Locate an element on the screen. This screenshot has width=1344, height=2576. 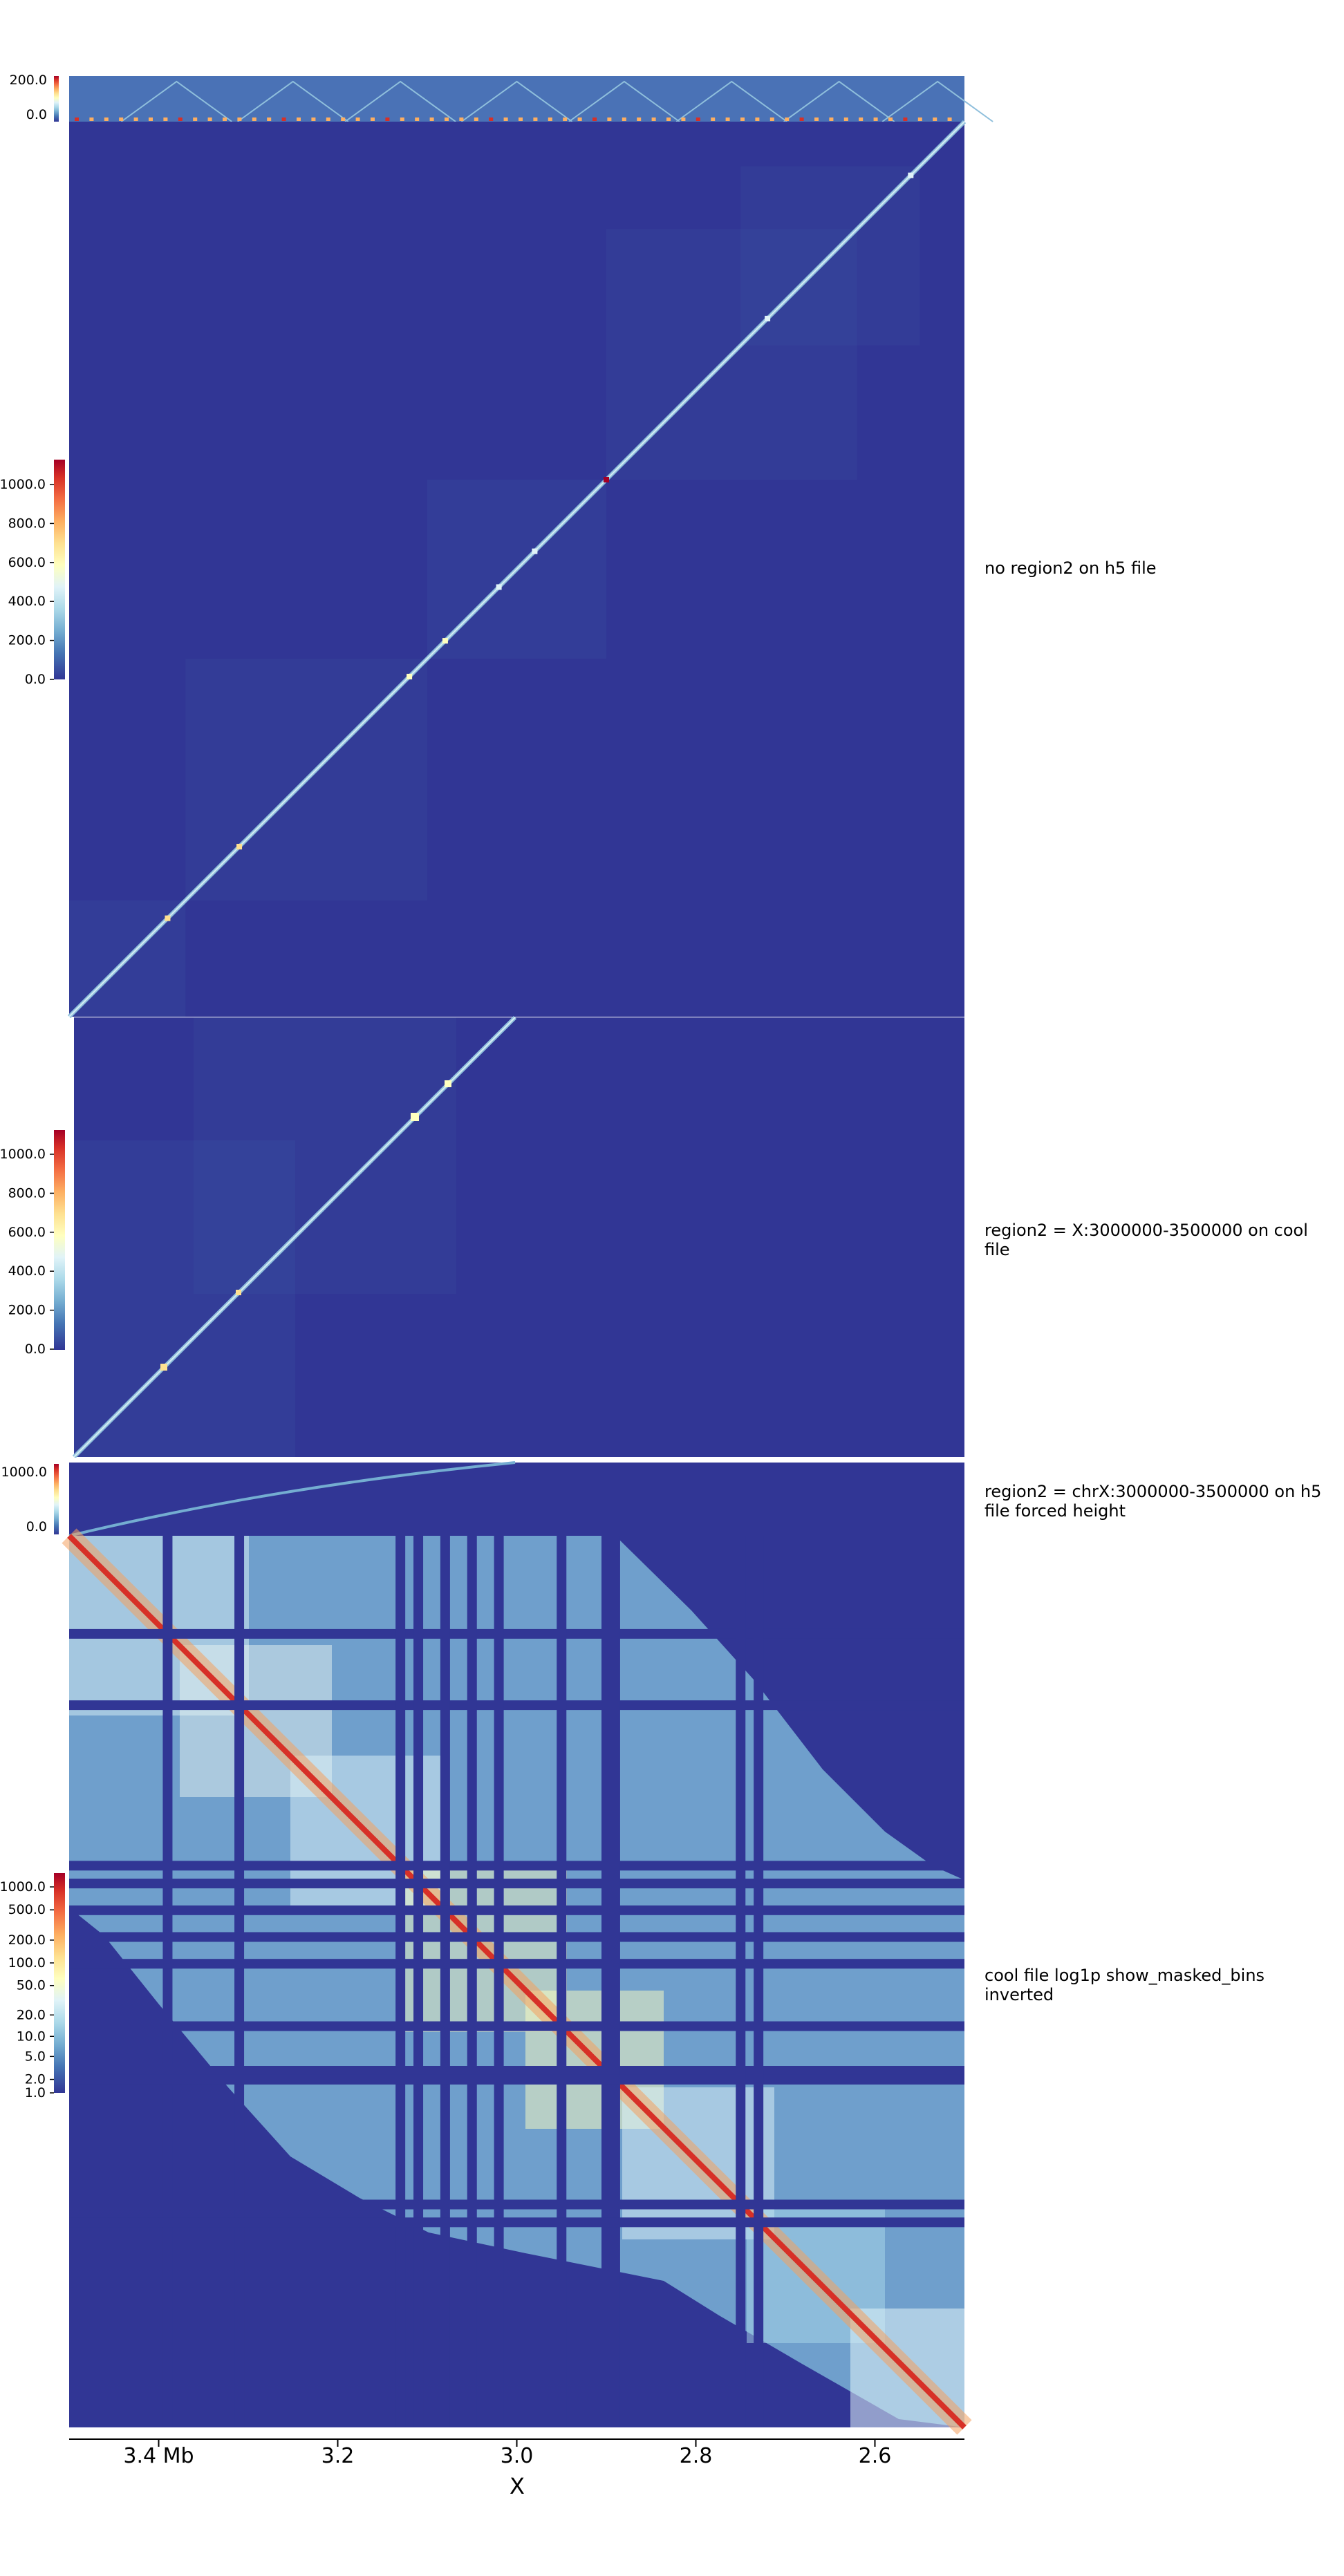
t2-cb-tick: 0.0 is located at coordinates (35, 1349).